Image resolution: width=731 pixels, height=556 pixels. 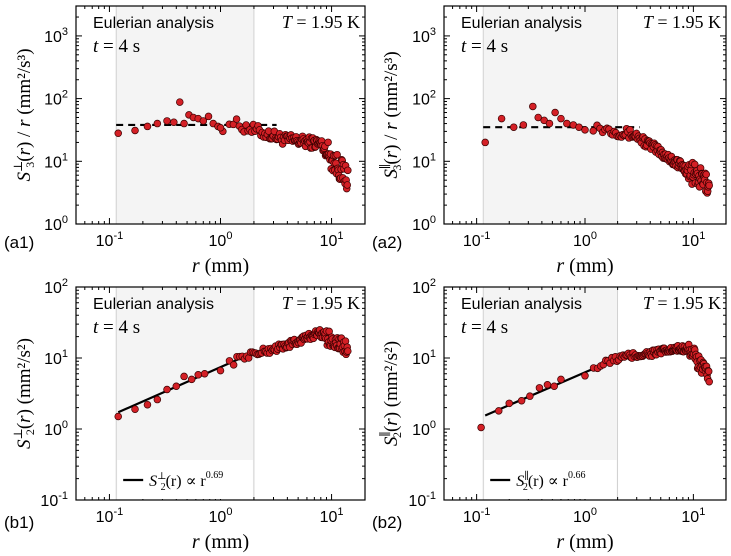 What do you see at coordinates (24, 393) in the screenshot?
I see `y-axis-label: S⊥2(r) (mm²/s²)` at bounding box center [24, 393].